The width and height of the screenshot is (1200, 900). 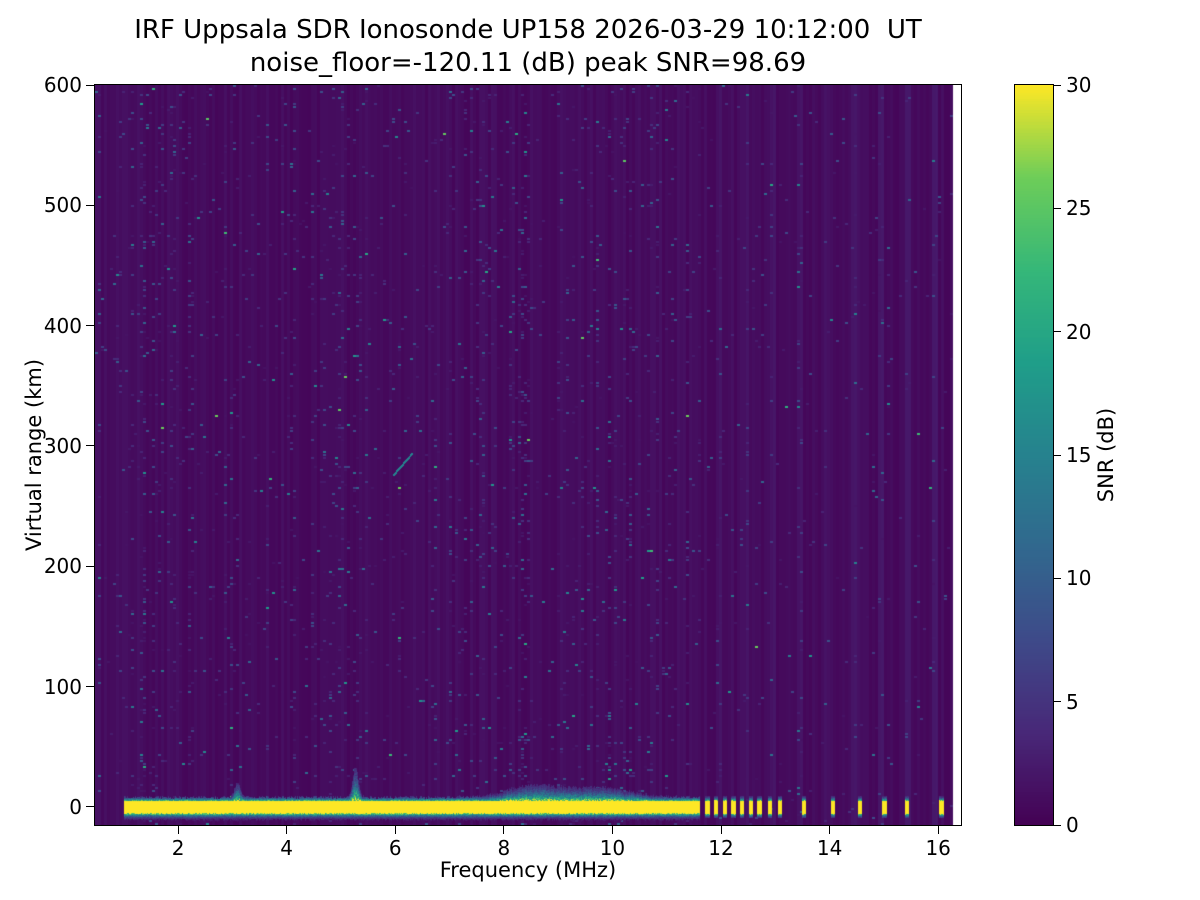 What do you see at coordinates (287, 848) in the screenshot?
I see `x-tick-label: 4` at bounding box center [287, 848].